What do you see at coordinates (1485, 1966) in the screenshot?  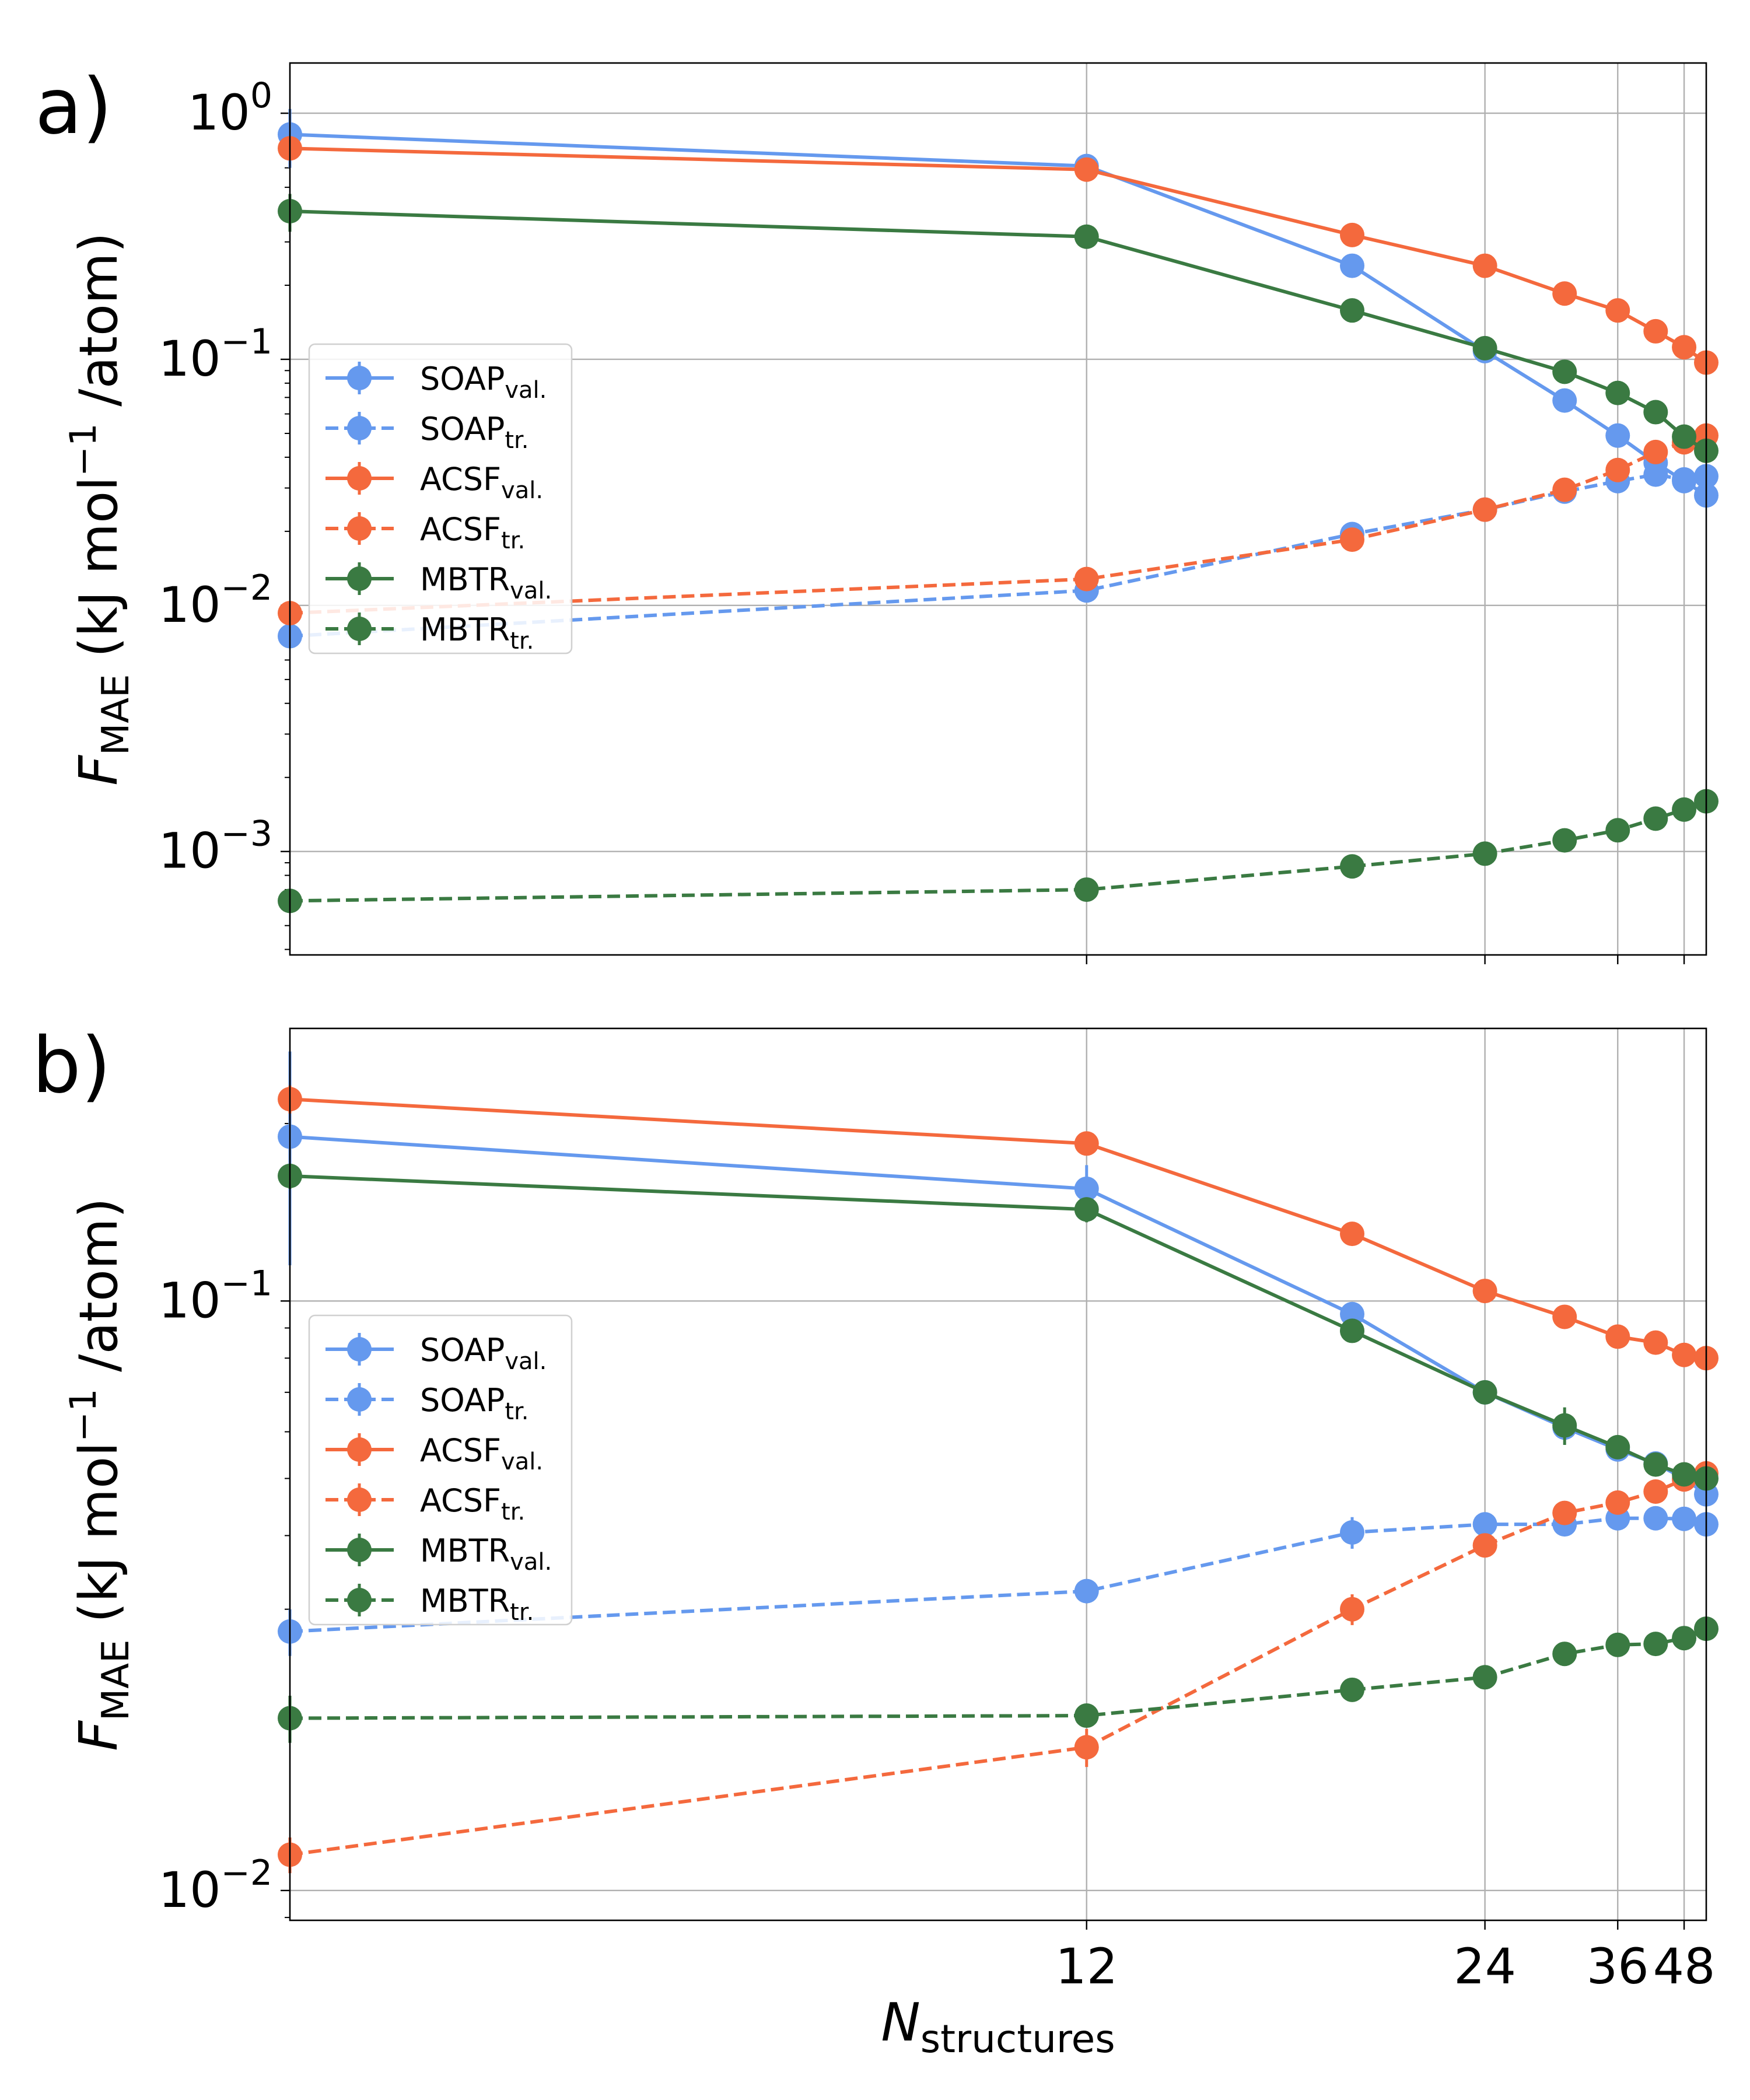 I see `x-tick-label: 24` at bounding box center [1485, 1966].